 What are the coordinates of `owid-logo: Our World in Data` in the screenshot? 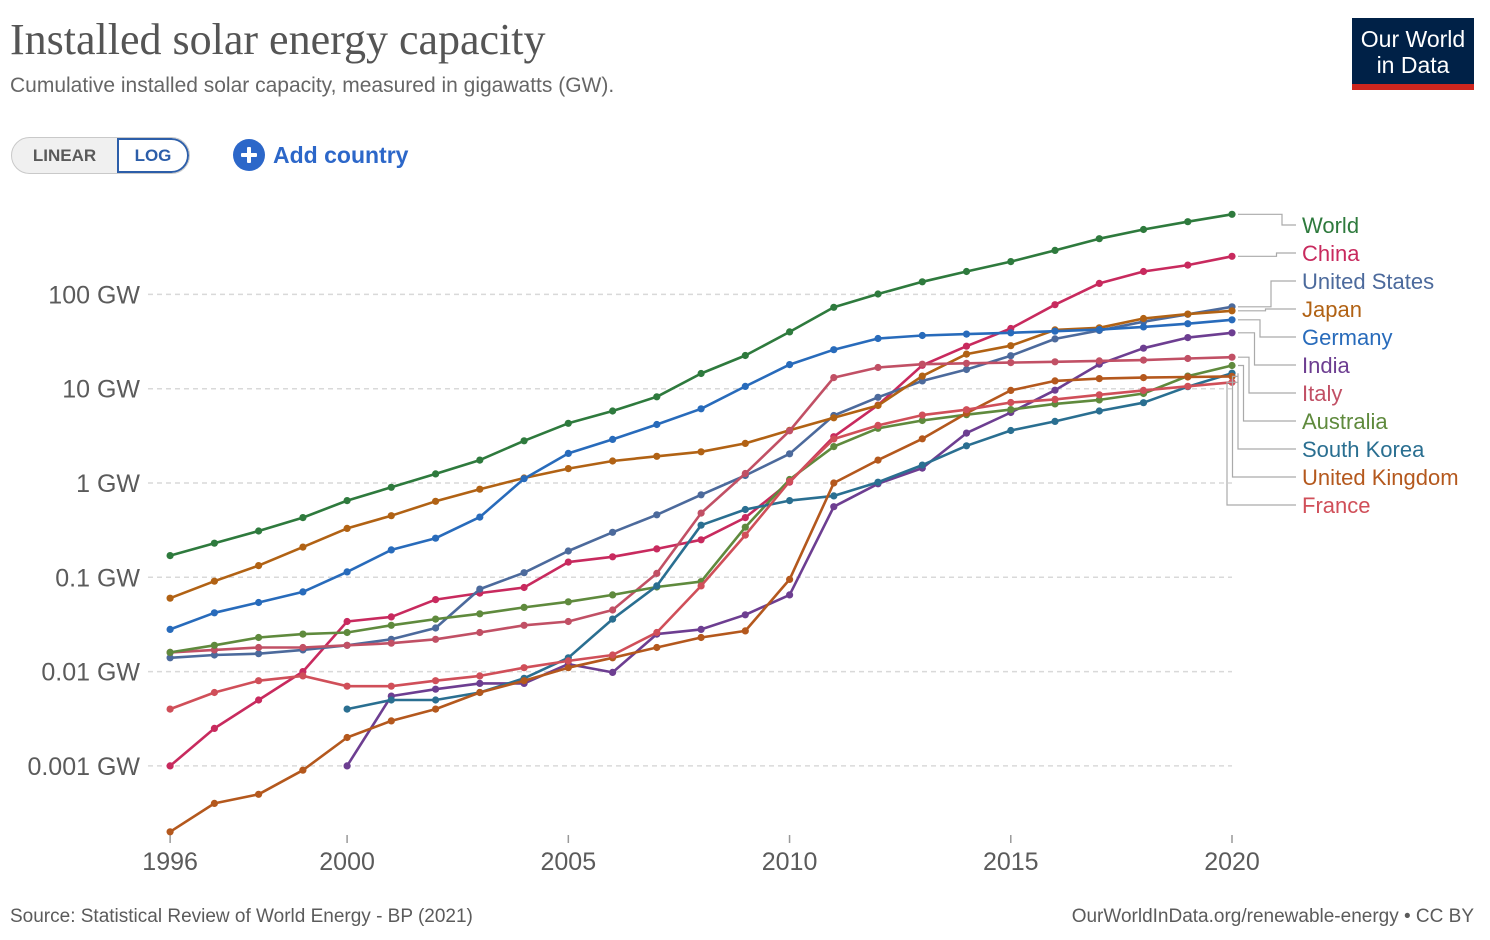 It's located at (1413, 54).